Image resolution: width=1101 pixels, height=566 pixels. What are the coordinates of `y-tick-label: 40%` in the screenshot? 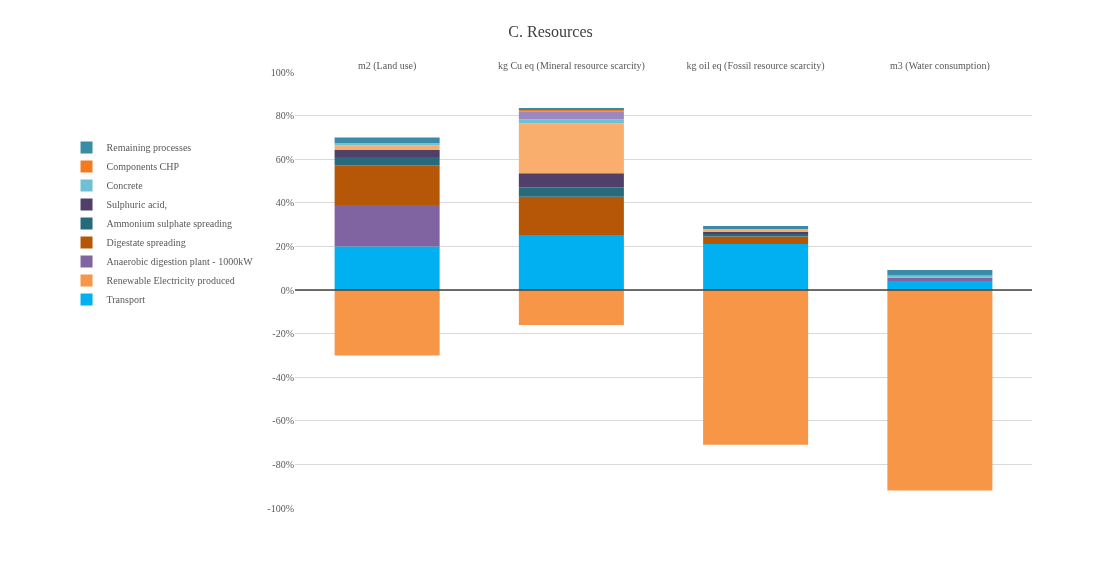 It's located at (284, 203).